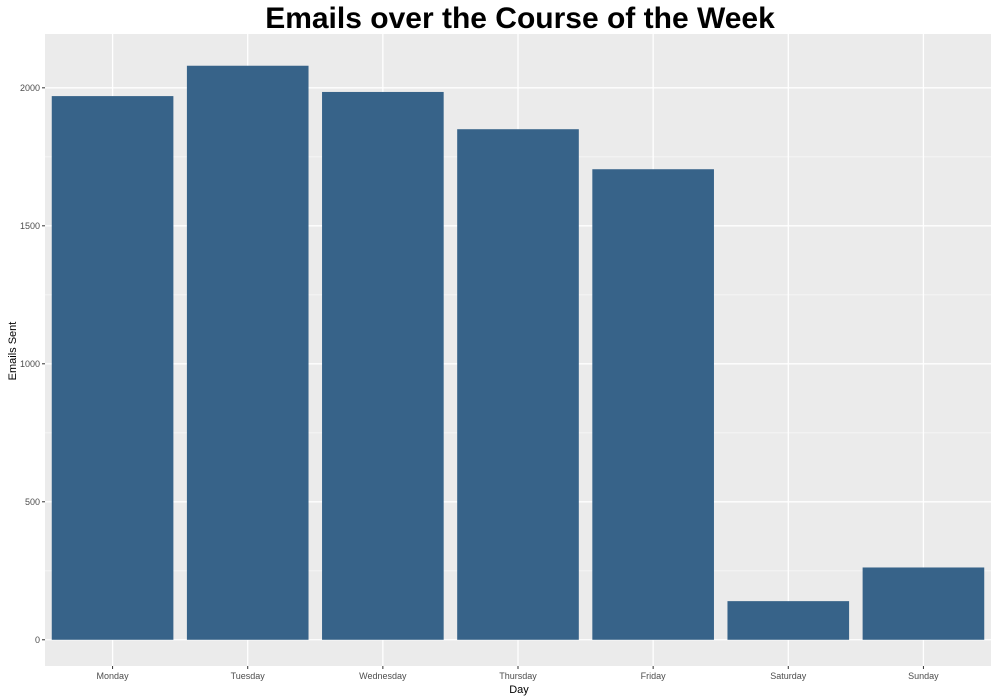  What do you see at coordinates (923, 603) in the screenshot?
I see `bar-sunday` at bounding box center [923, 603].